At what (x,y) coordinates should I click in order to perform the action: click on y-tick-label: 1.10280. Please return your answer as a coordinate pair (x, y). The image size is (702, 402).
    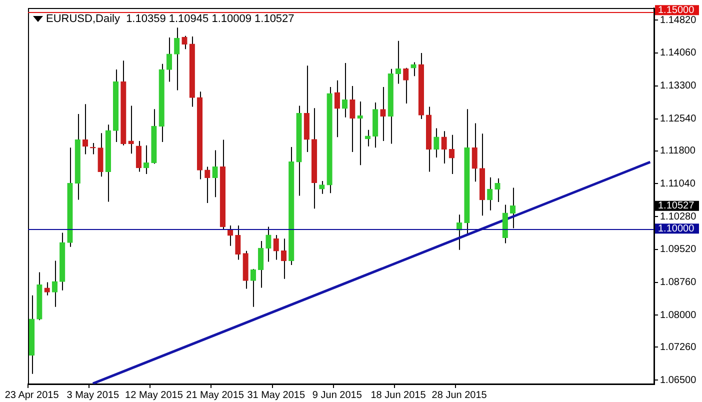
    Looking at the image, I should click on (678, 216).